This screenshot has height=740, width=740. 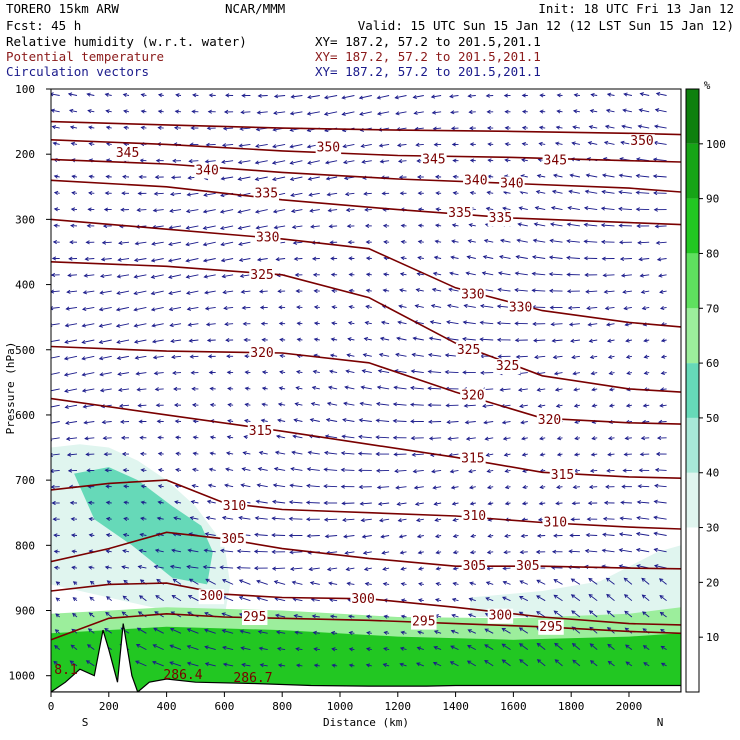 What do you see at coordinates (692, 500) in the screenshot?
I see `colorbar-band` at bounding box center [692, 500].